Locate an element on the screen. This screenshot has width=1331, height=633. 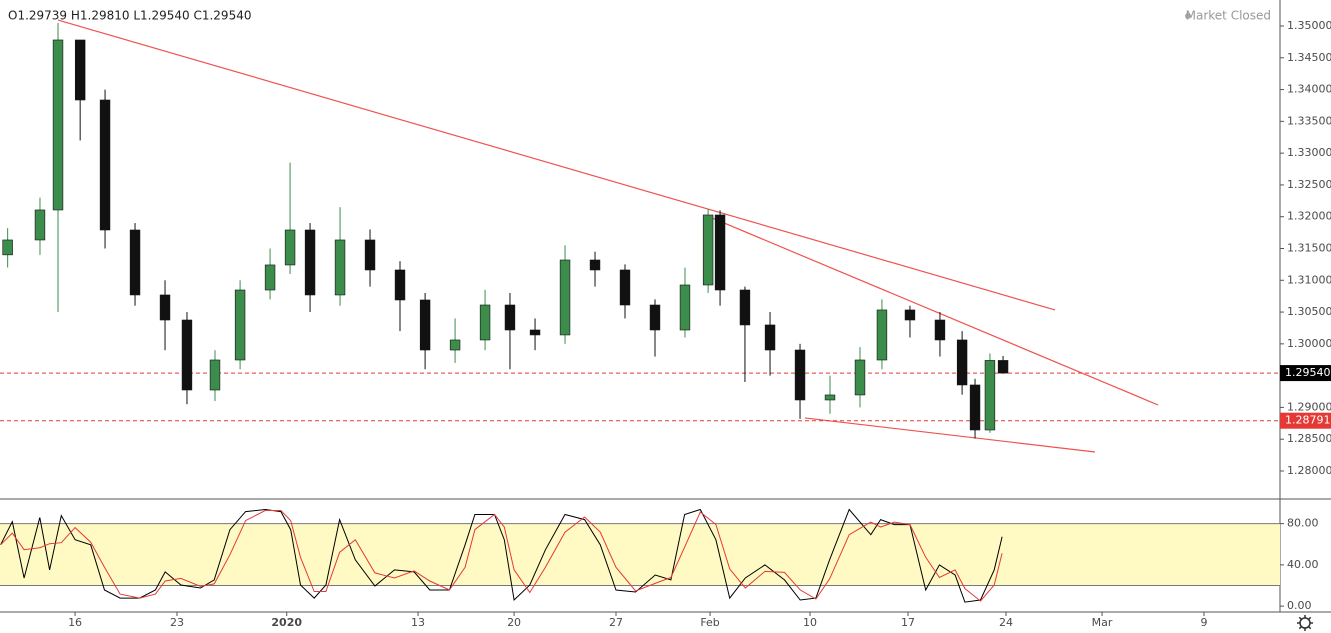
x-tick-label: 10 is located at coordinates (810, 622).